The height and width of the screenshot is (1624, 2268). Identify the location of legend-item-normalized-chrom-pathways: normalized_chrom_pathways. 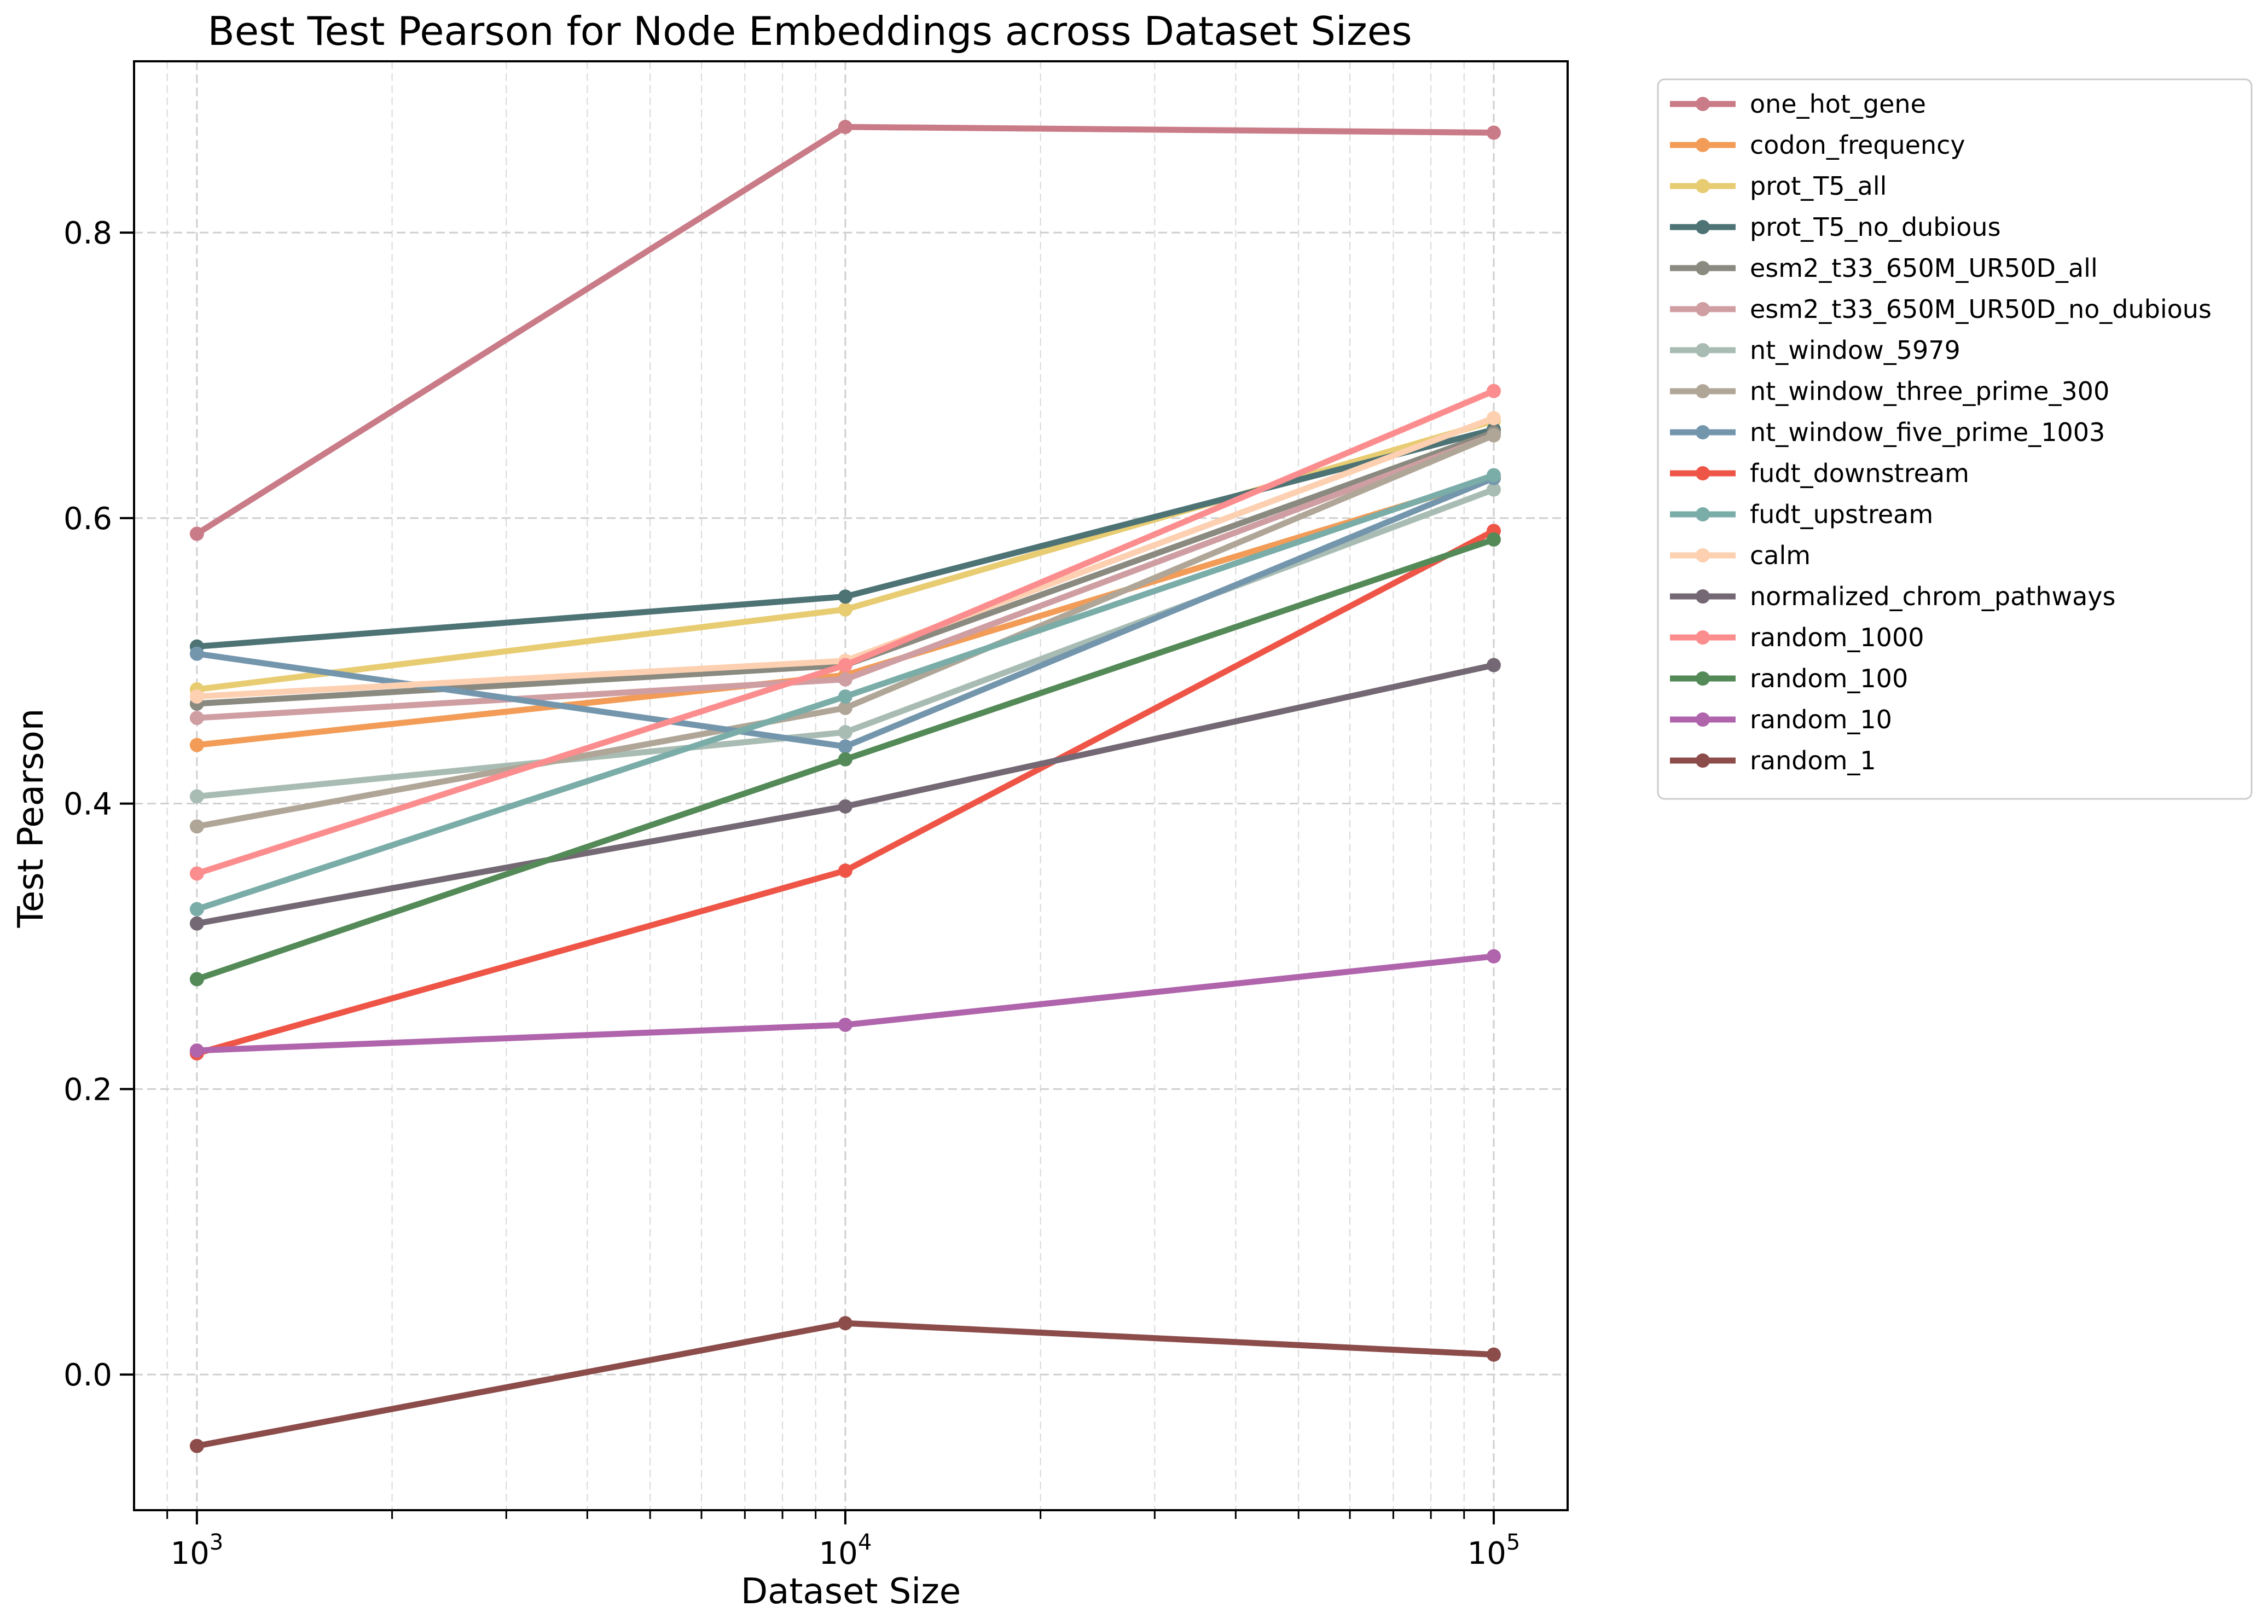
(1892, 597).